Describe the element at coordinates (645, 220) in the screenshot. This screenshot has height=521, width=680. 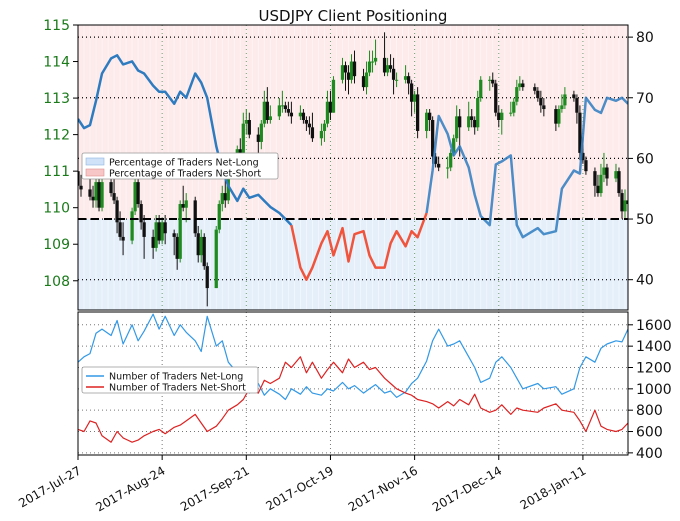
I see `right-tick-label: 50` at that location.